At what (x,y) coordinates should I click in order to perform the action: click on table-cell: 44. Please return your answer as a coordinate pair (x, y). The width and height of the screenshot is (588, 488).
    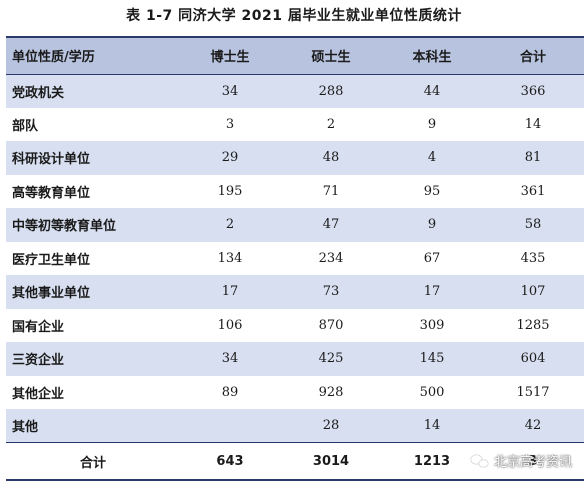
    Looking at the image, I should click on (432, 91).